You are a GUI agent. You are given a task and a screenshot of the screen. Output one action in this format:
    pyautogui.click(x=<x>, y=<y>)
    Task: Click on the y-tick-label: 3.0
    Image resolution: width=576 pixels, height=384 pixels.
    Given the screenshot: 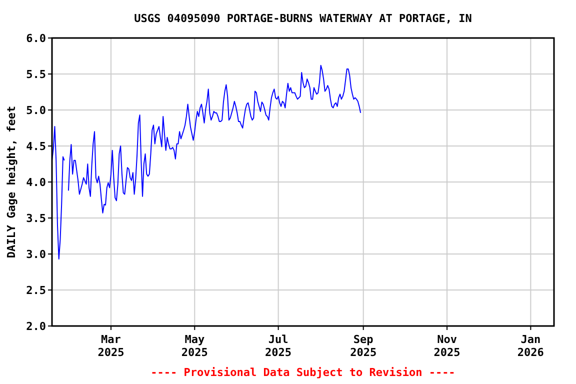 What is the action you would take?
    pyautogui.click(x=36, y=254)
    